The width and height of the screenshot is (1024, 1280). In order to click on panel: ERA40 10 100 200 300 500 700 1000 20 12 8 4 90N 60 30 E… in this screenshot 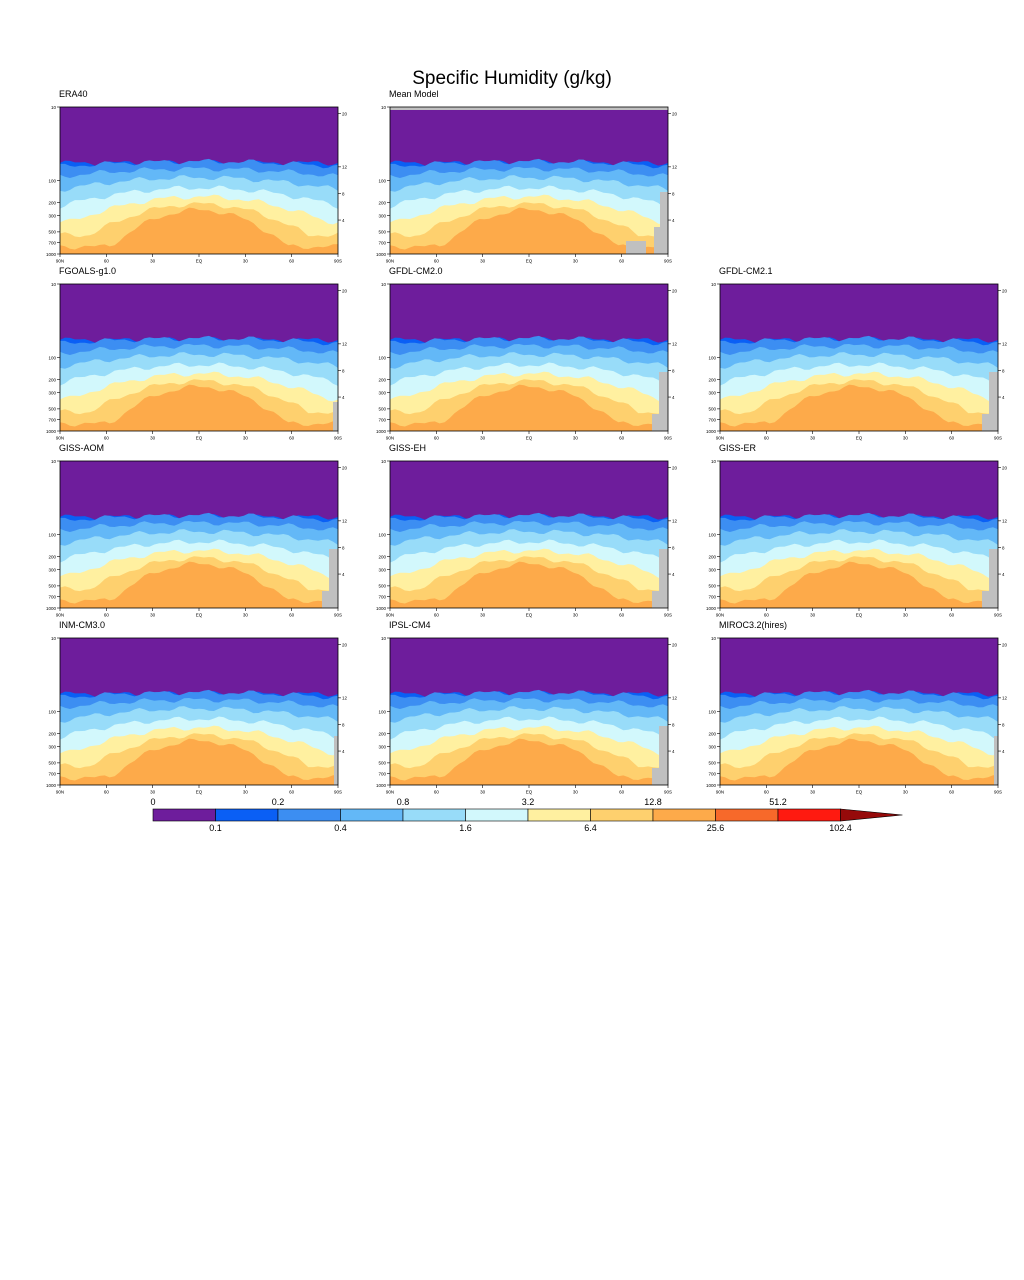, I will do `click(197, 176)`.